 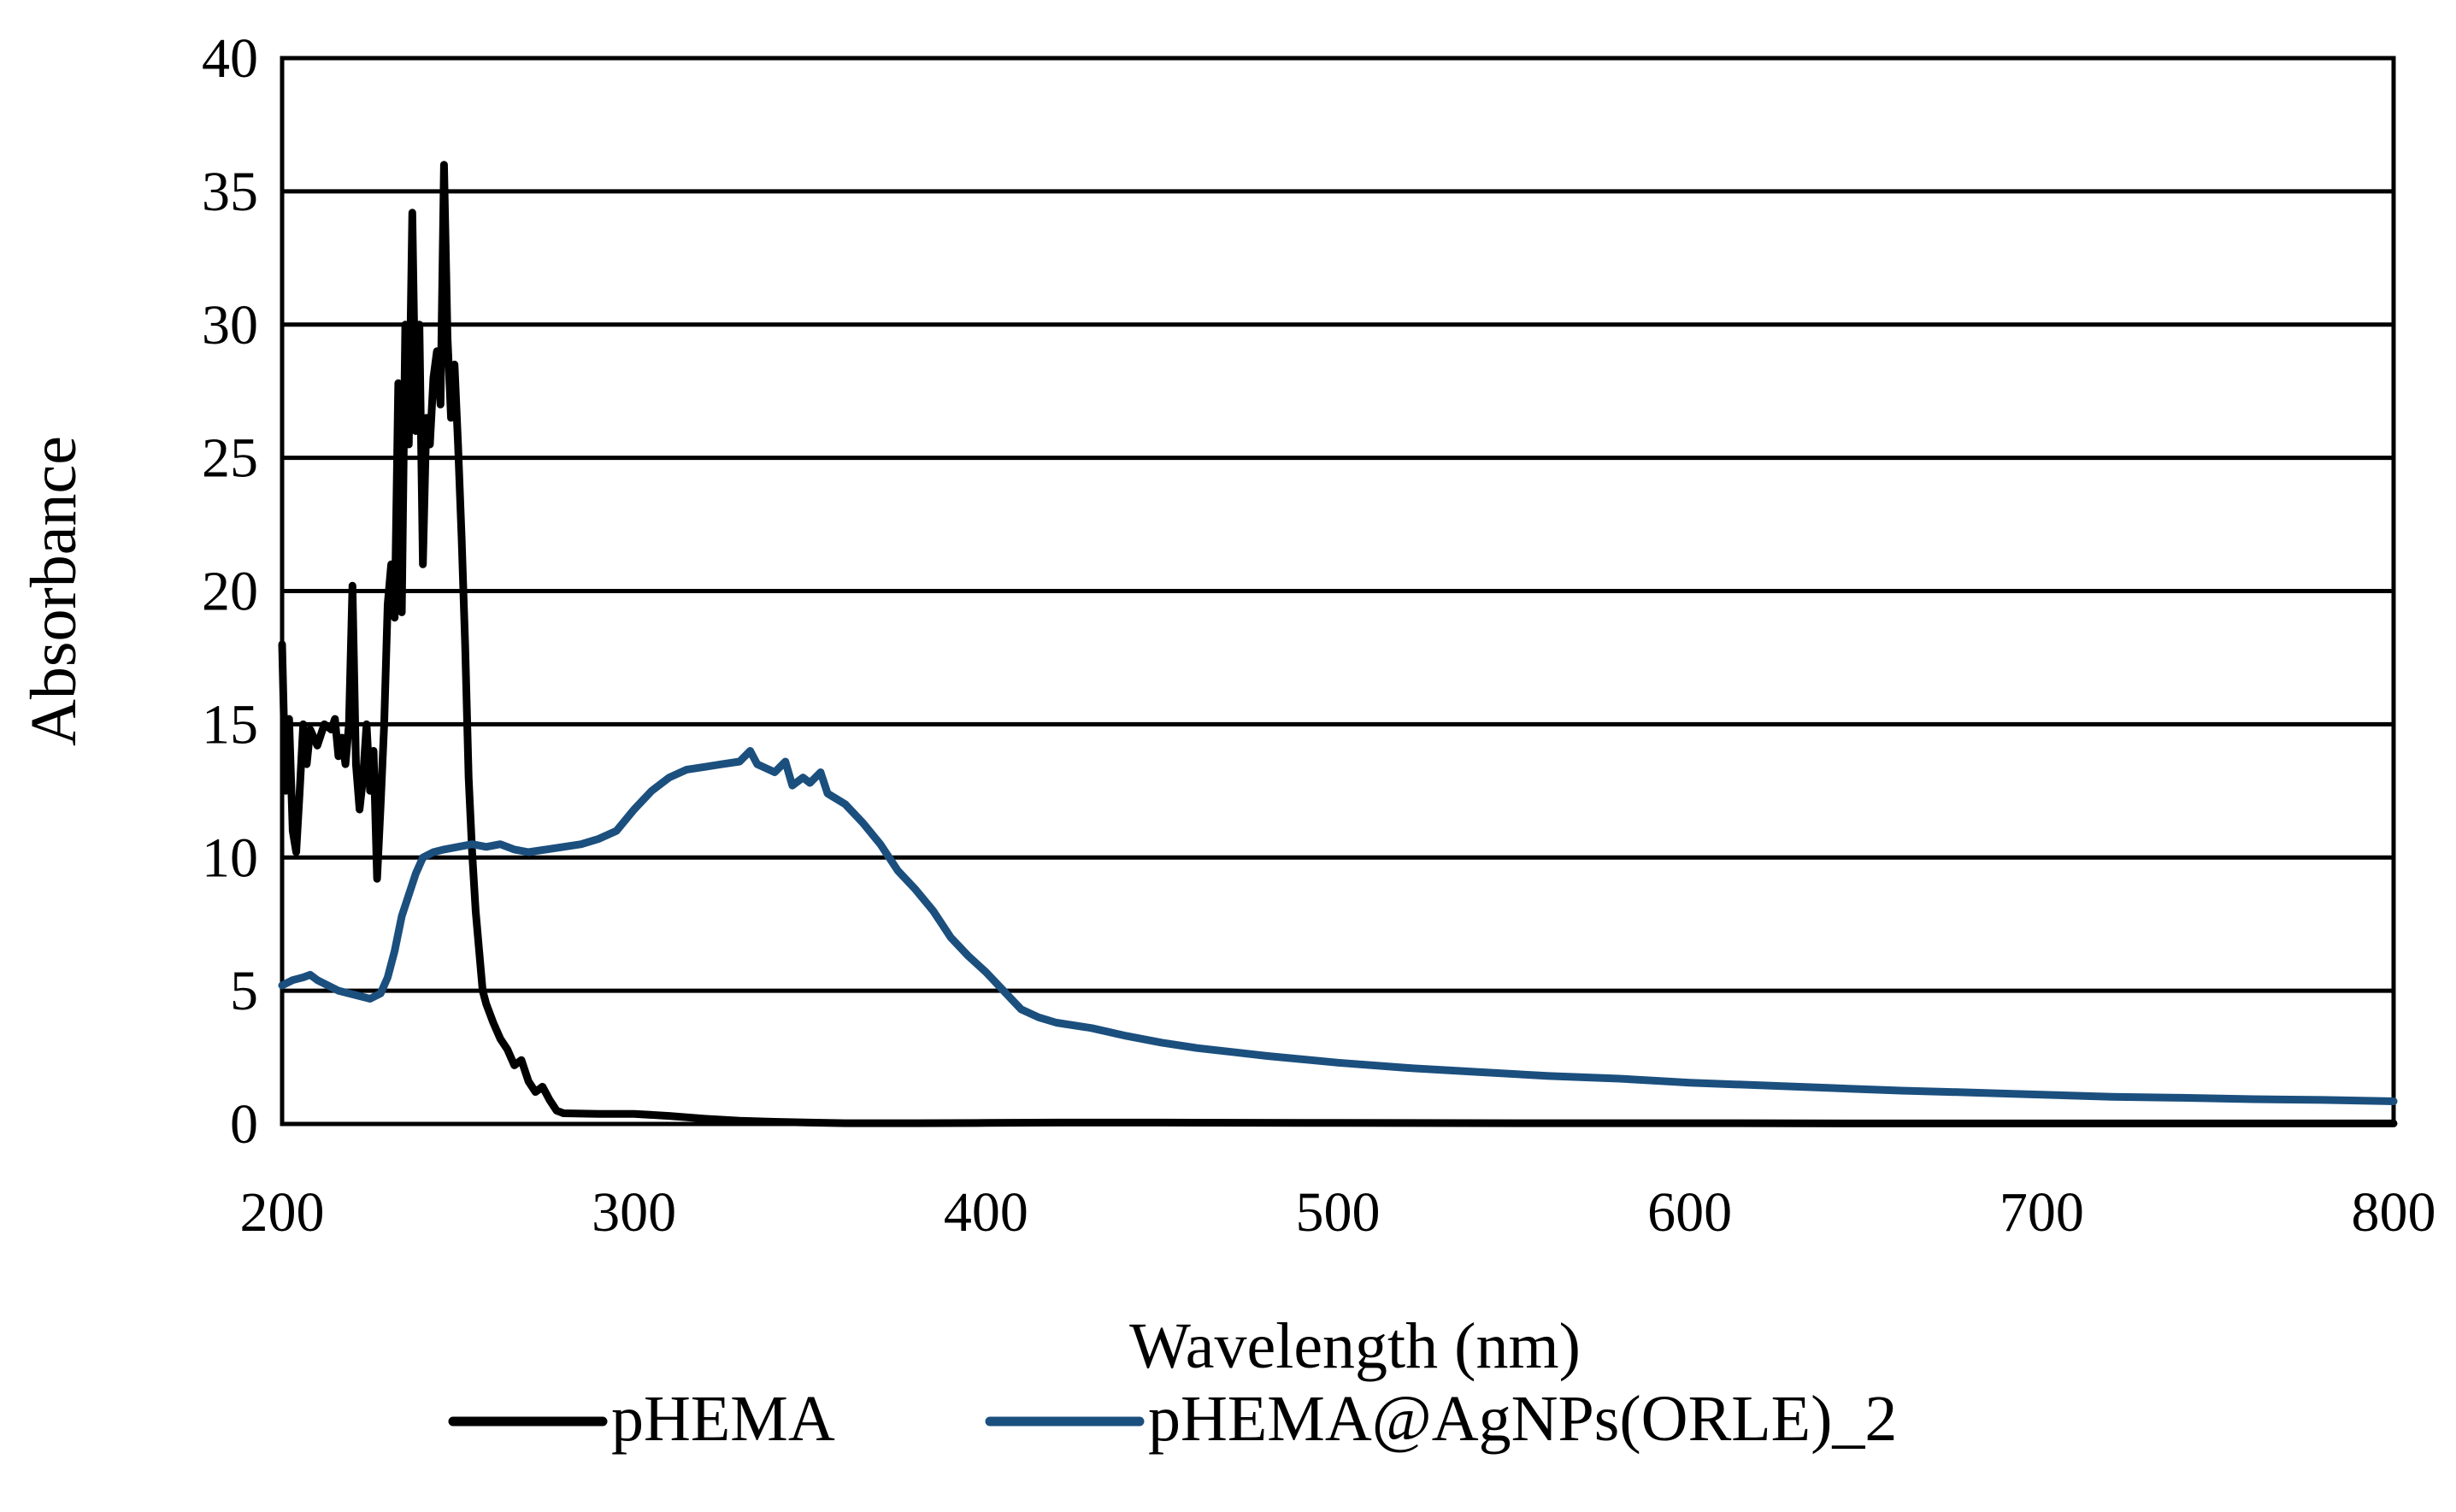 What do you see at coordinates (2394, 1212) in the screenshot?
I see `x-tick-label: 800` at bounding box center [2394, 1212].